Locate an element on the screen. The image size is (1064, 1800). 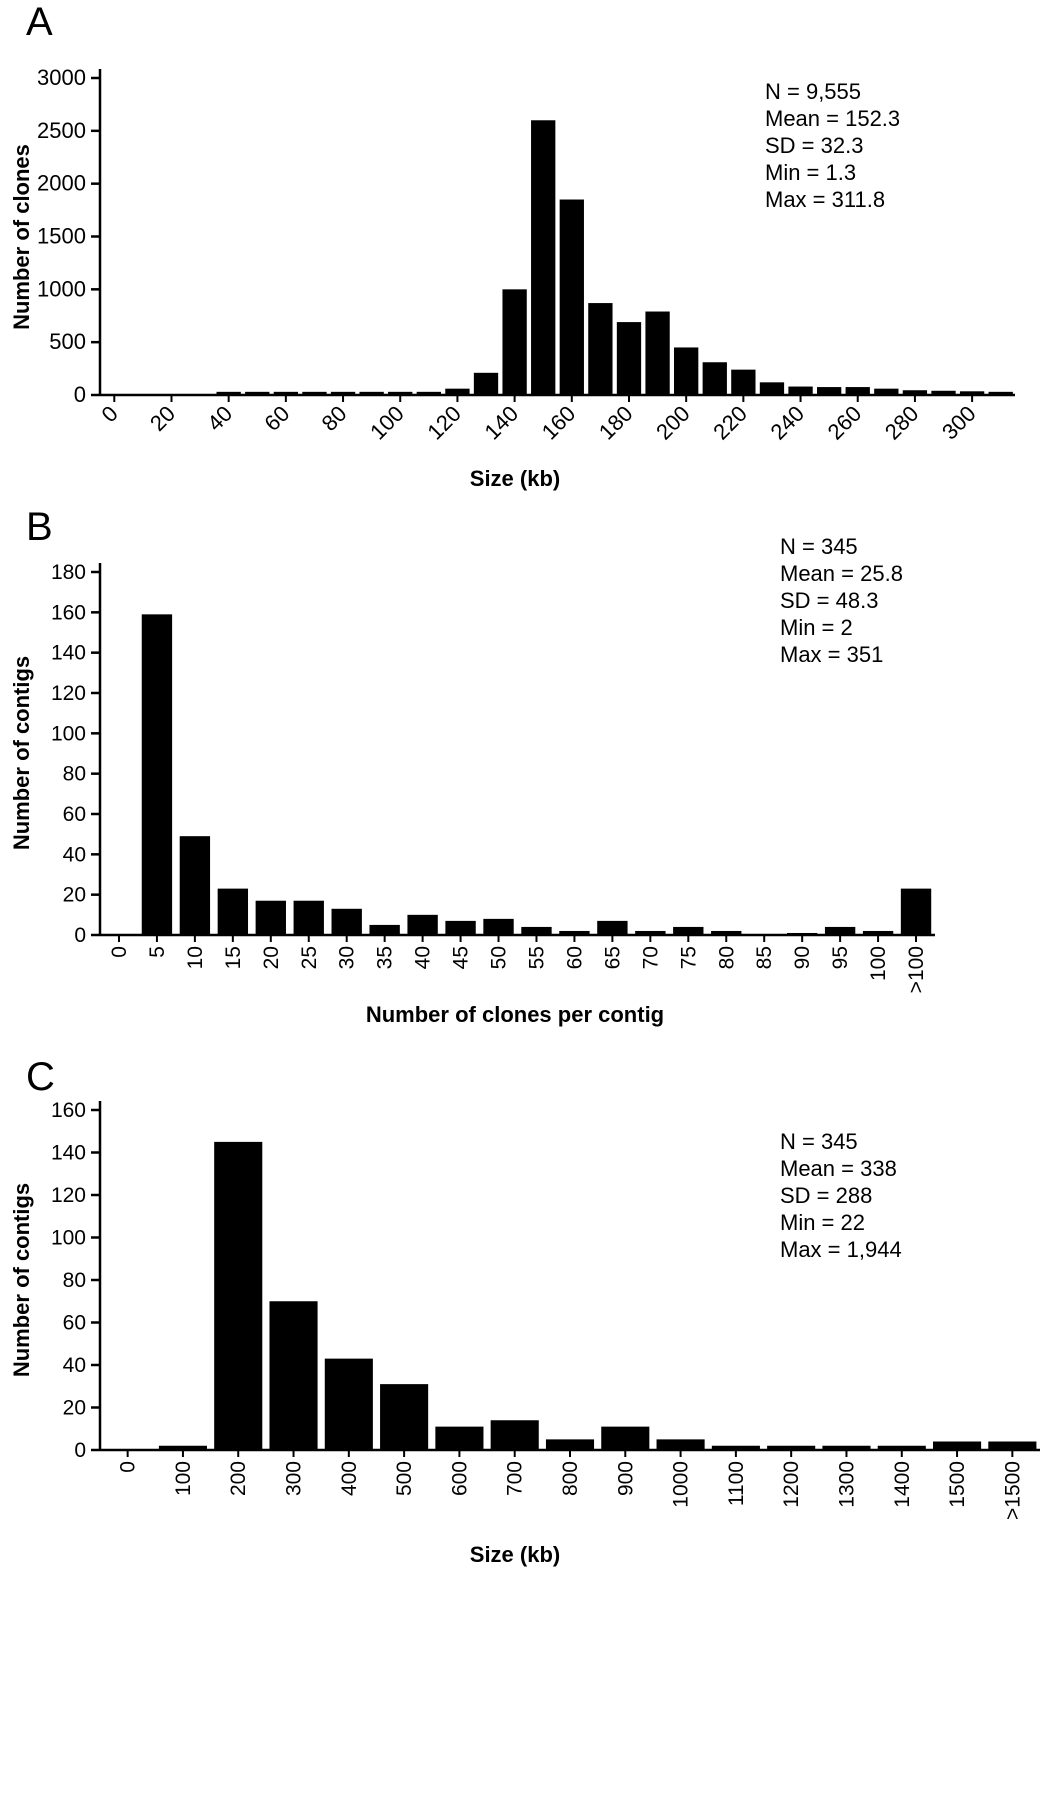
panel-b-x-axis-title: Number of clones per contig is located at coordinates (515, 1014).